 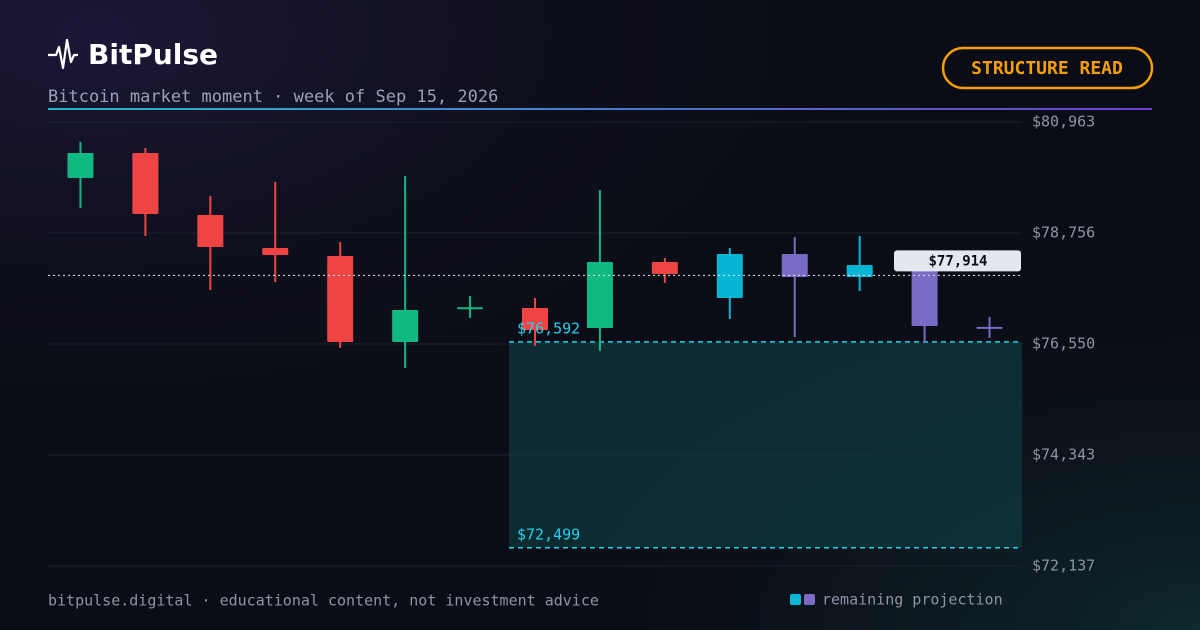 What do you see at coordinates (63, 54) in the screenshot?
I see `logo-icon` at bounding box center [63, 54].